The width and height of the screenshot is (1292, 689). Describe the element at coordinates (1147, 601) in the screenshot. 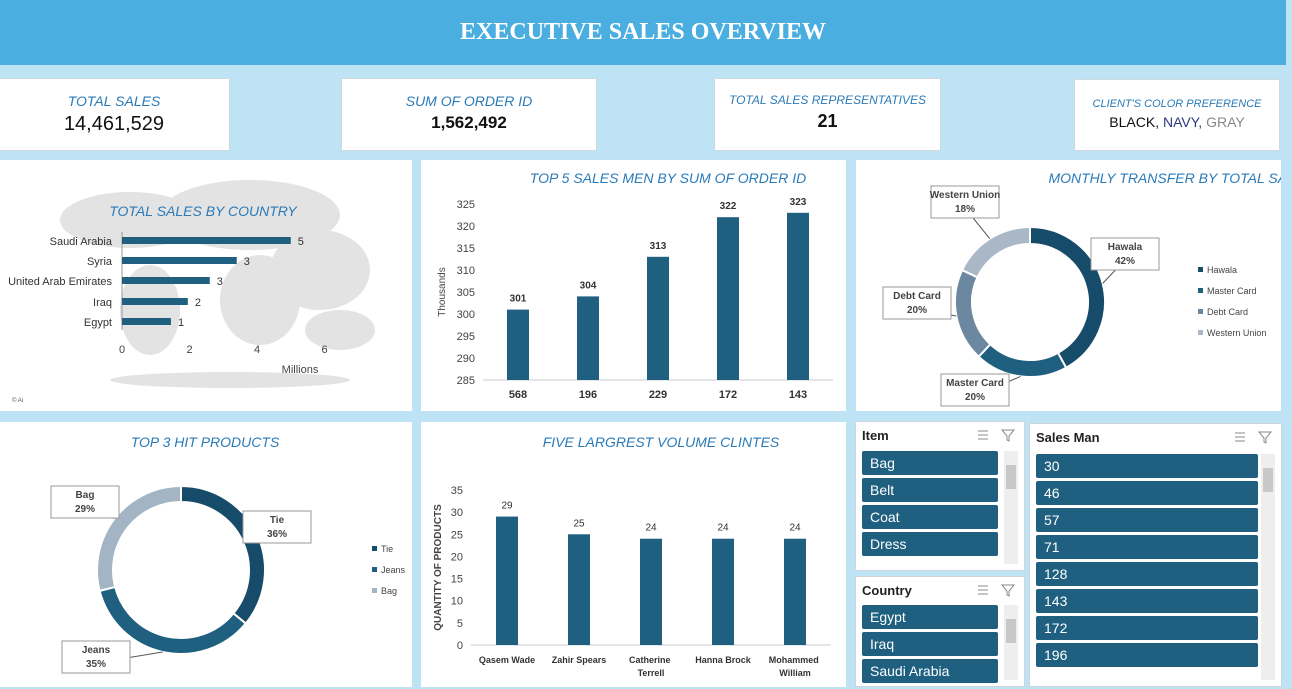

I see `slicer-item: 143` at that location.